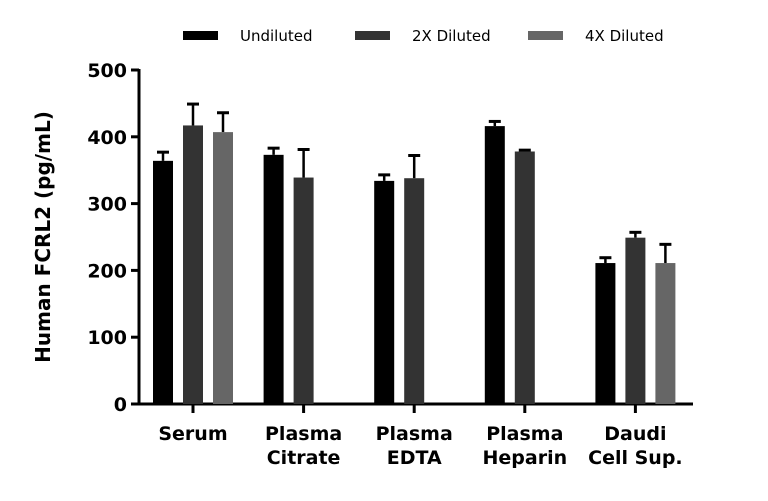 Image resolution: width=768 pixels, height=501 pixels. I want to click on x-tick-label: Serum, so click(192, 434).